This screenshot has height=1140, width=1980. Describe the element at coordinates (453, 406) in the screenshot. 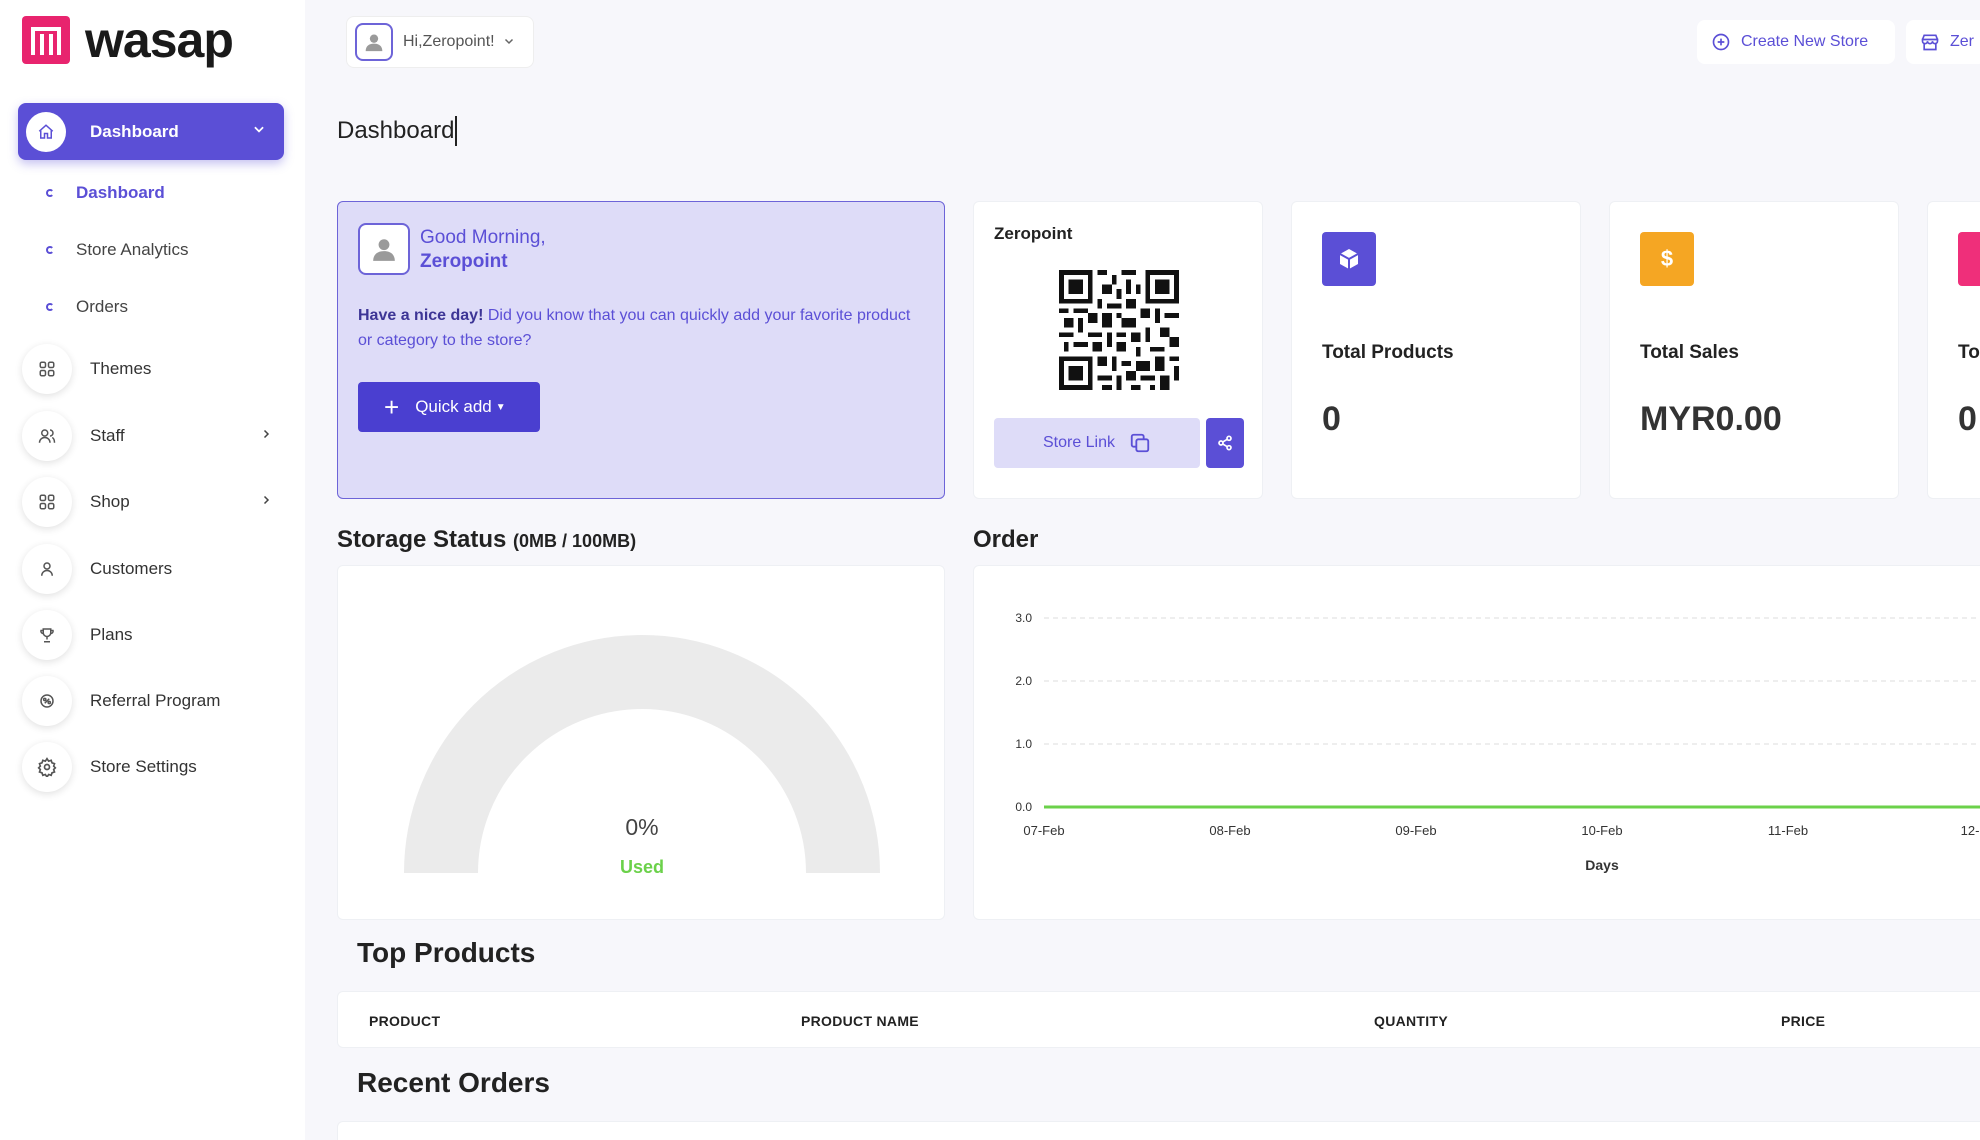

I see `quick-add-label: Quick add` at that location.